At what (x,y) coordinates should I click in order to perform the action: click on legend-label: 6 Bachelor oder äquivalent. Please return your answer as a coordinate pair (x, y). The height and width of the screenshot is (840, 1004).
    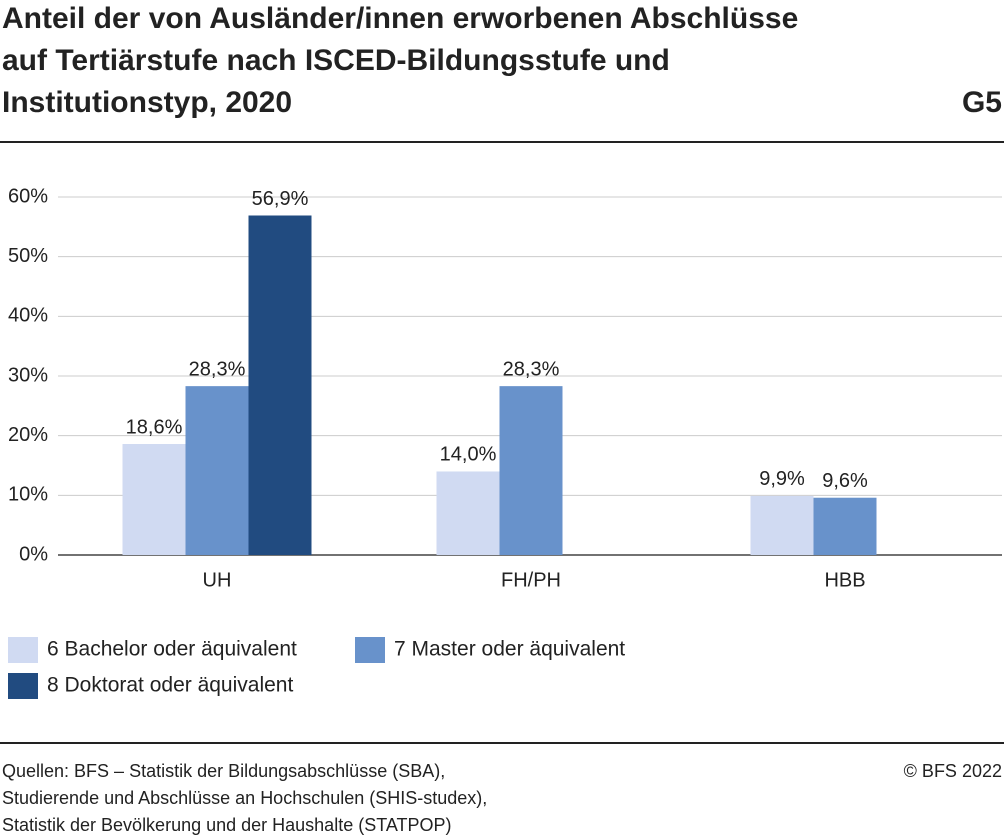
    Looking at the image, I should click on (172, 649).